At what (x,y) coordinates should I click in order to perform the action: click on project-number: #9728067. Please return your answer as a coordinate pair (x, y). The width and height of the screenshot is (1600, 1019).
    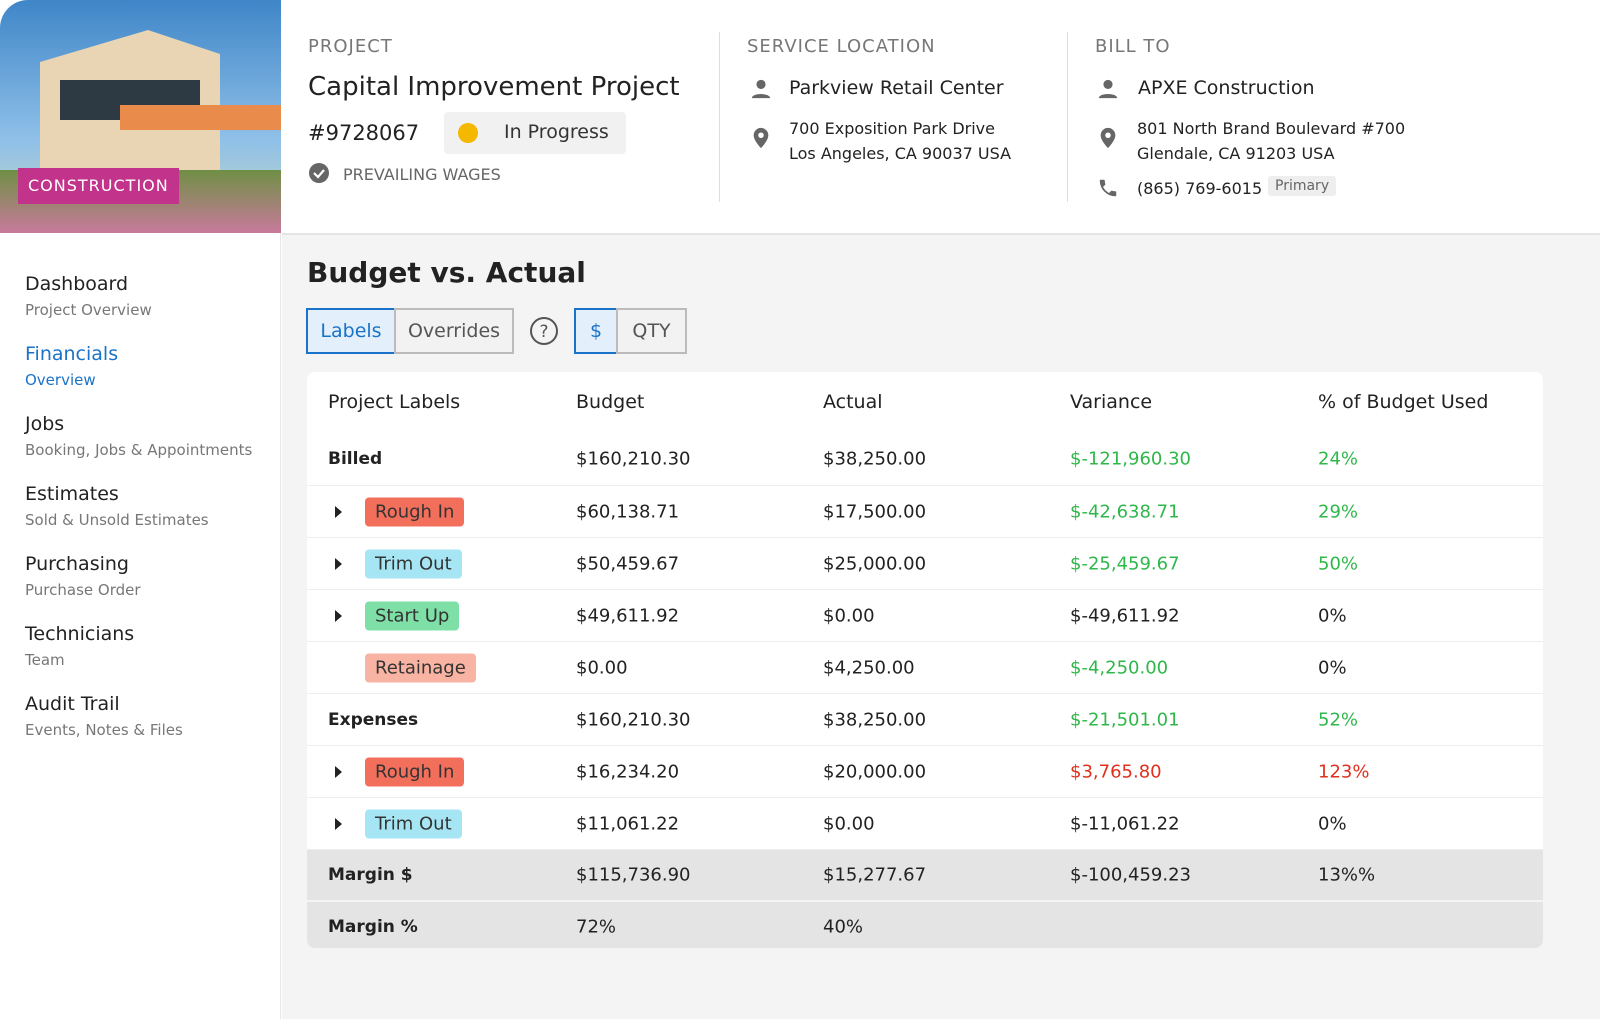
    Looking at the image, I should click on (364, 133).